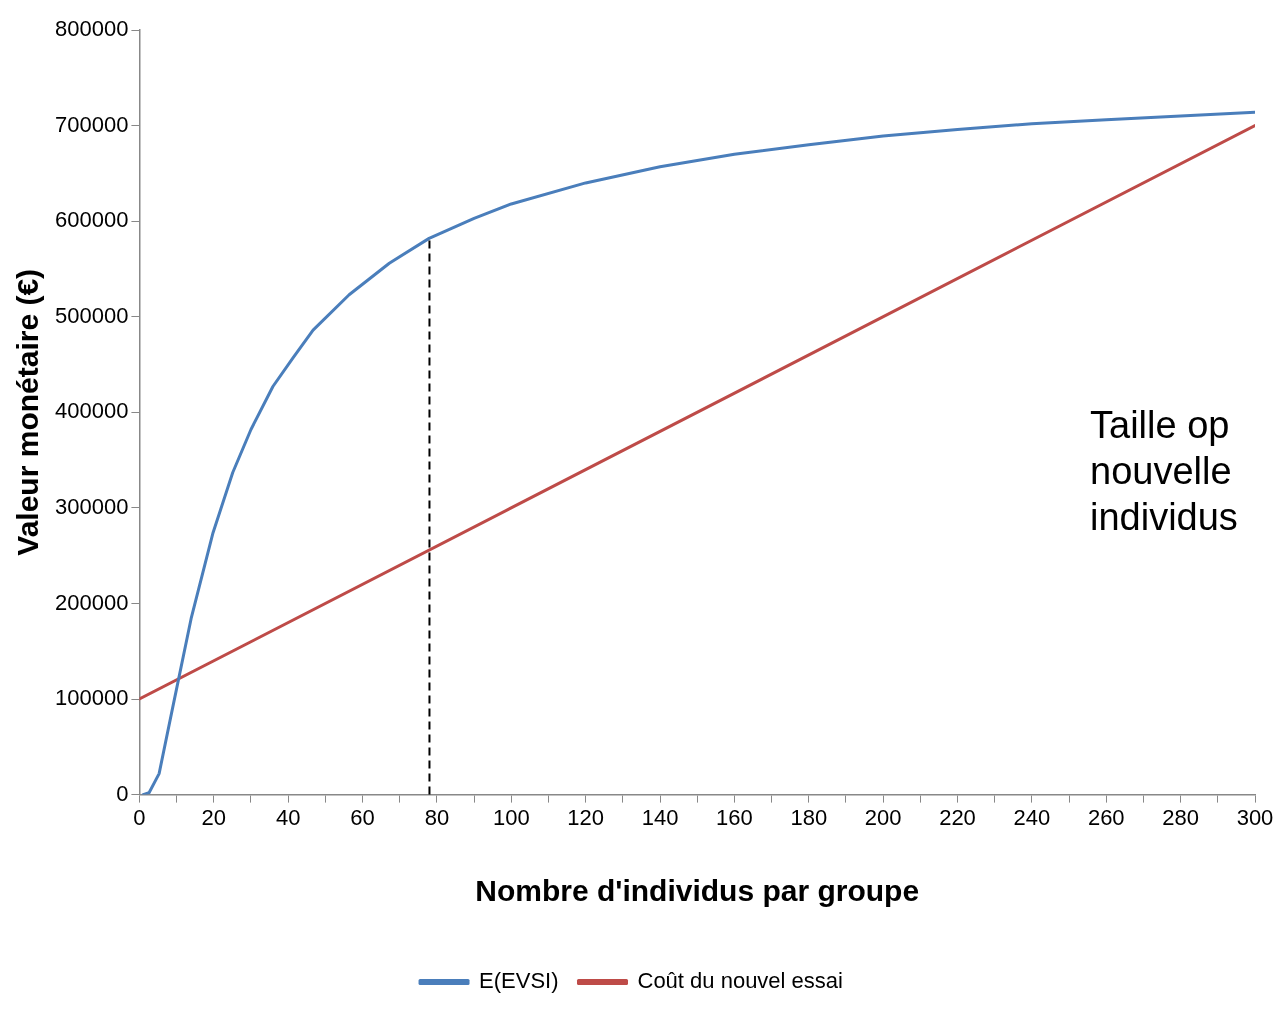 This screenshot has height=1009, width=1281. I want to click on y-tick-label: 200000, so click(91, 602).